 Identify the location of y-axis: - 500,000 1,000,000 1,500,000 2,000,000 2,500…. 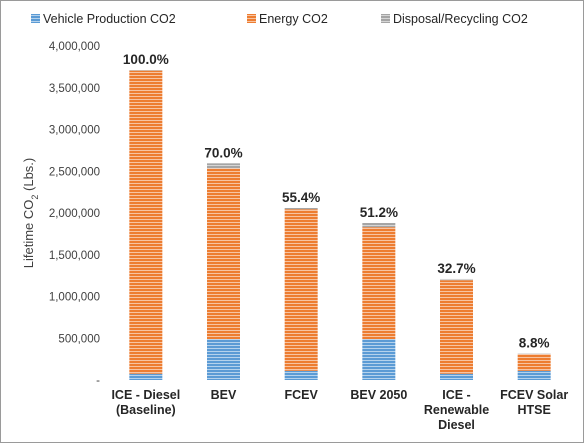
(60, 214).